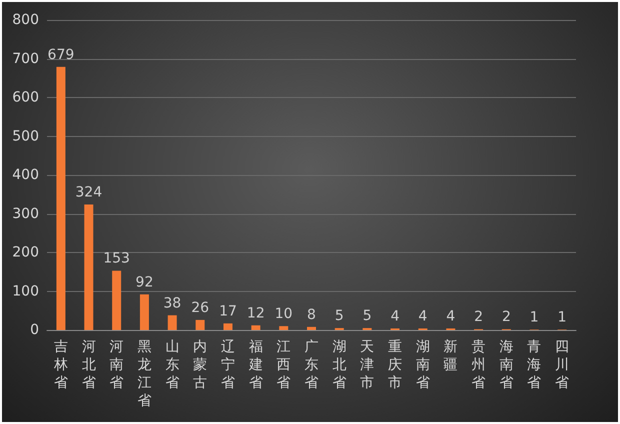 The height and width of the screenshot is (424, 620). What do you see at coordinates (228, 311) in the screenshot?
I see `data-label: 17` at bounding box center [228, 311].